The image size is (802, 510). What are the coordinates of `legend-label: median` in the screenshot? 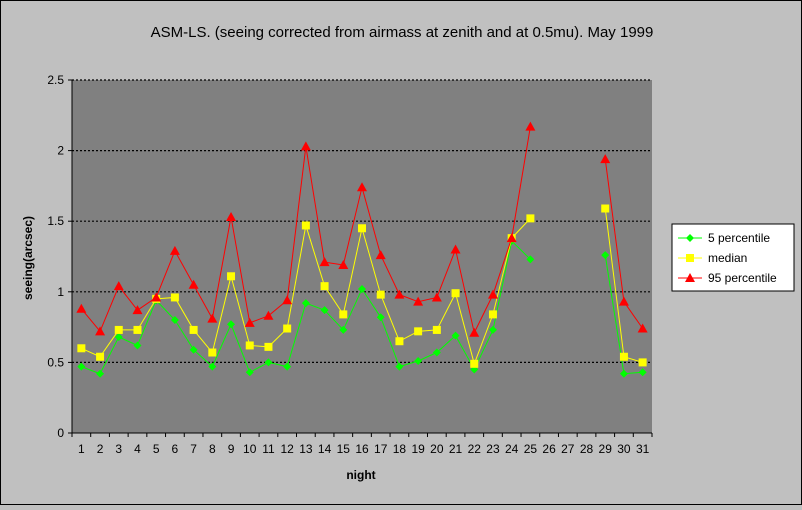 It's located at (727, 258).